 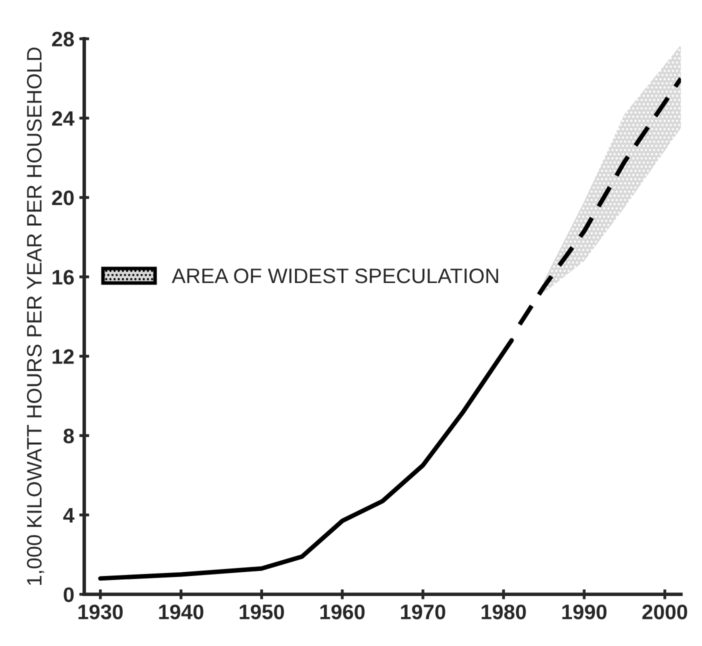 What do you see at coordinates (100, 612) in the screenshot?
I see `x-tick-label: 1930` at bounding box center [100, 612].